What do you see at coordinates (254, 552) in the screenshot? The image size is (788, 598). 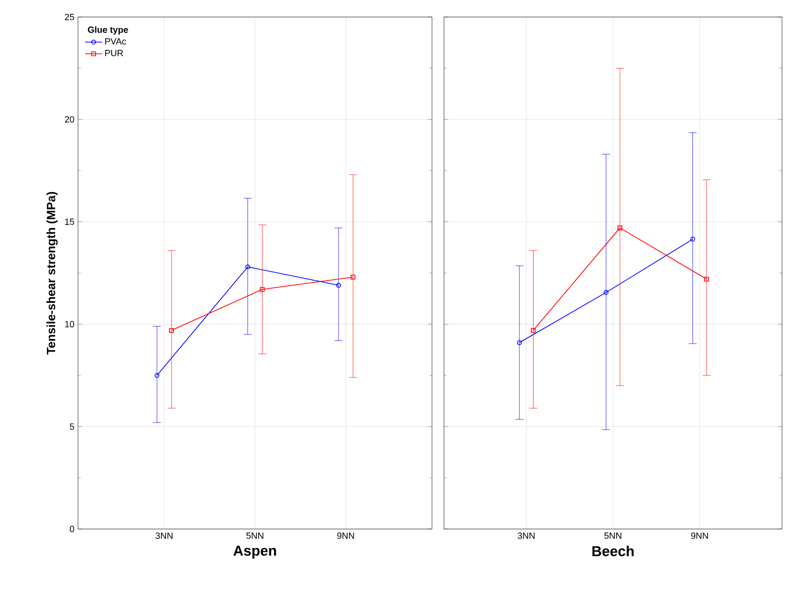 I see `x-axis-title: Aspen` at bounding box center [254, 552].